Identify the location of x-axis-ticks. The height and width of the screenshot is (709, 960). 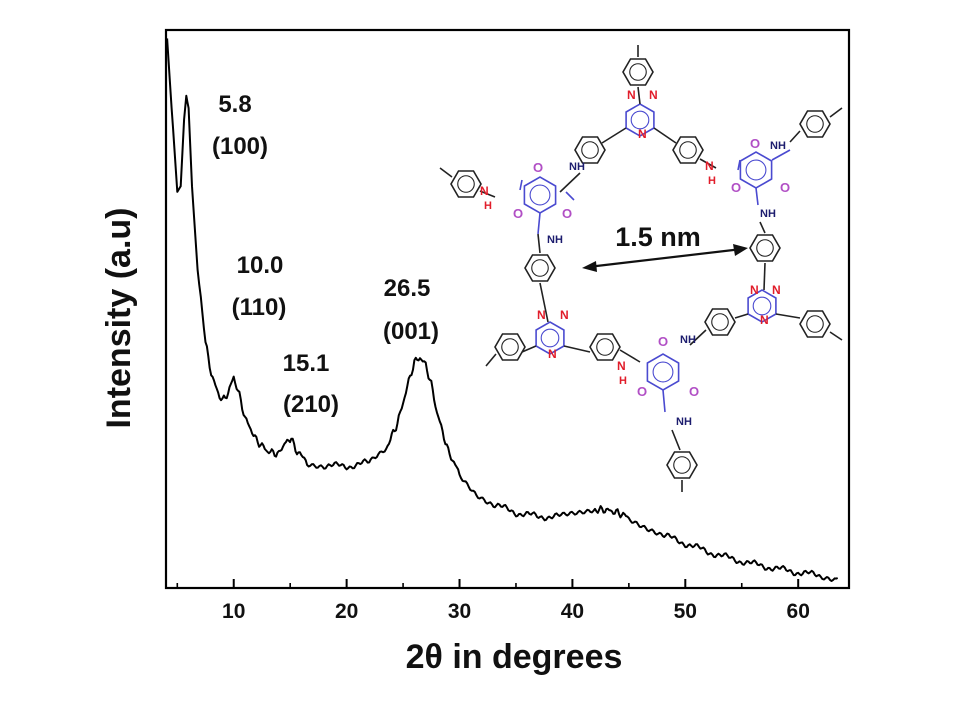
(488, 583).